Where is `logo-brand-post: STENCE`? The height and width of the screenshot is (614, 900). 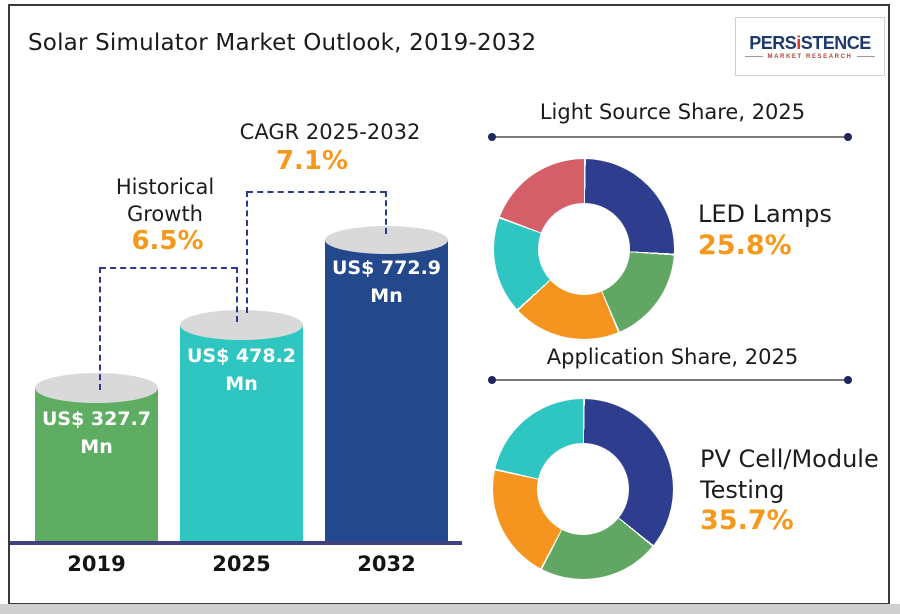 logo-brand-post: STENCE is located at coordinates (836, 42).